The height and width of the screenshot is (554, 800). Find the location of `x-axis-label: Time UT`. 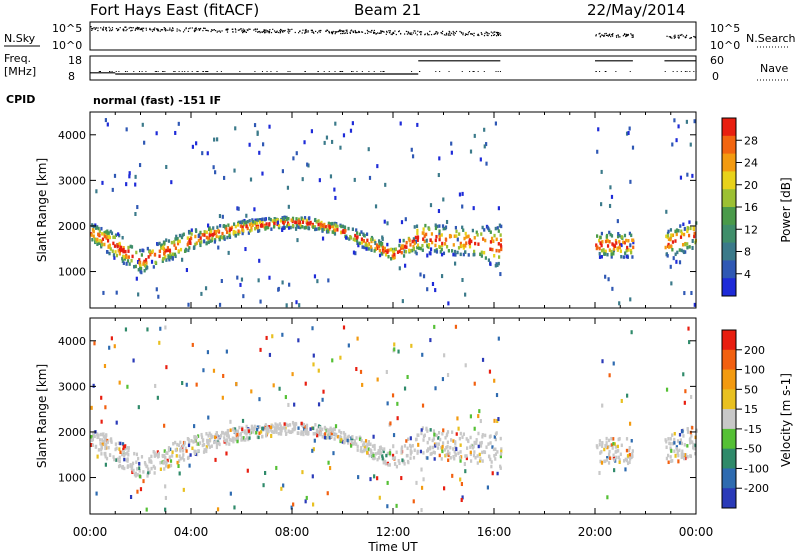

x-axis-label: Time UT is located at coordinates (392, 547).